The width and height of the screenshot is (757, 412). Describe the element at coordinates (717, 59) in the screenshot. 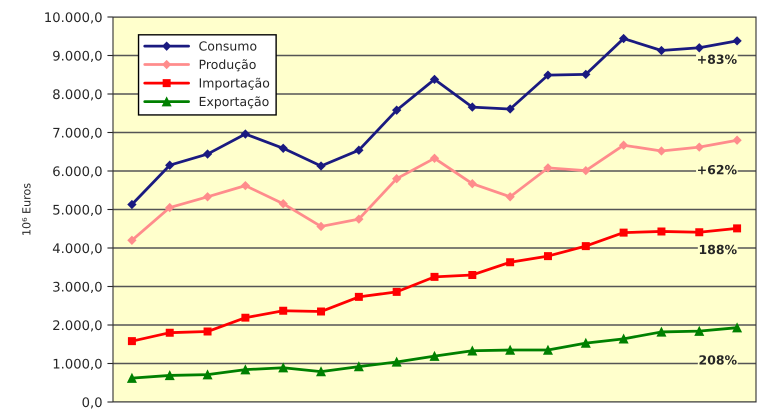

I see `annotation: +83%` at that location.